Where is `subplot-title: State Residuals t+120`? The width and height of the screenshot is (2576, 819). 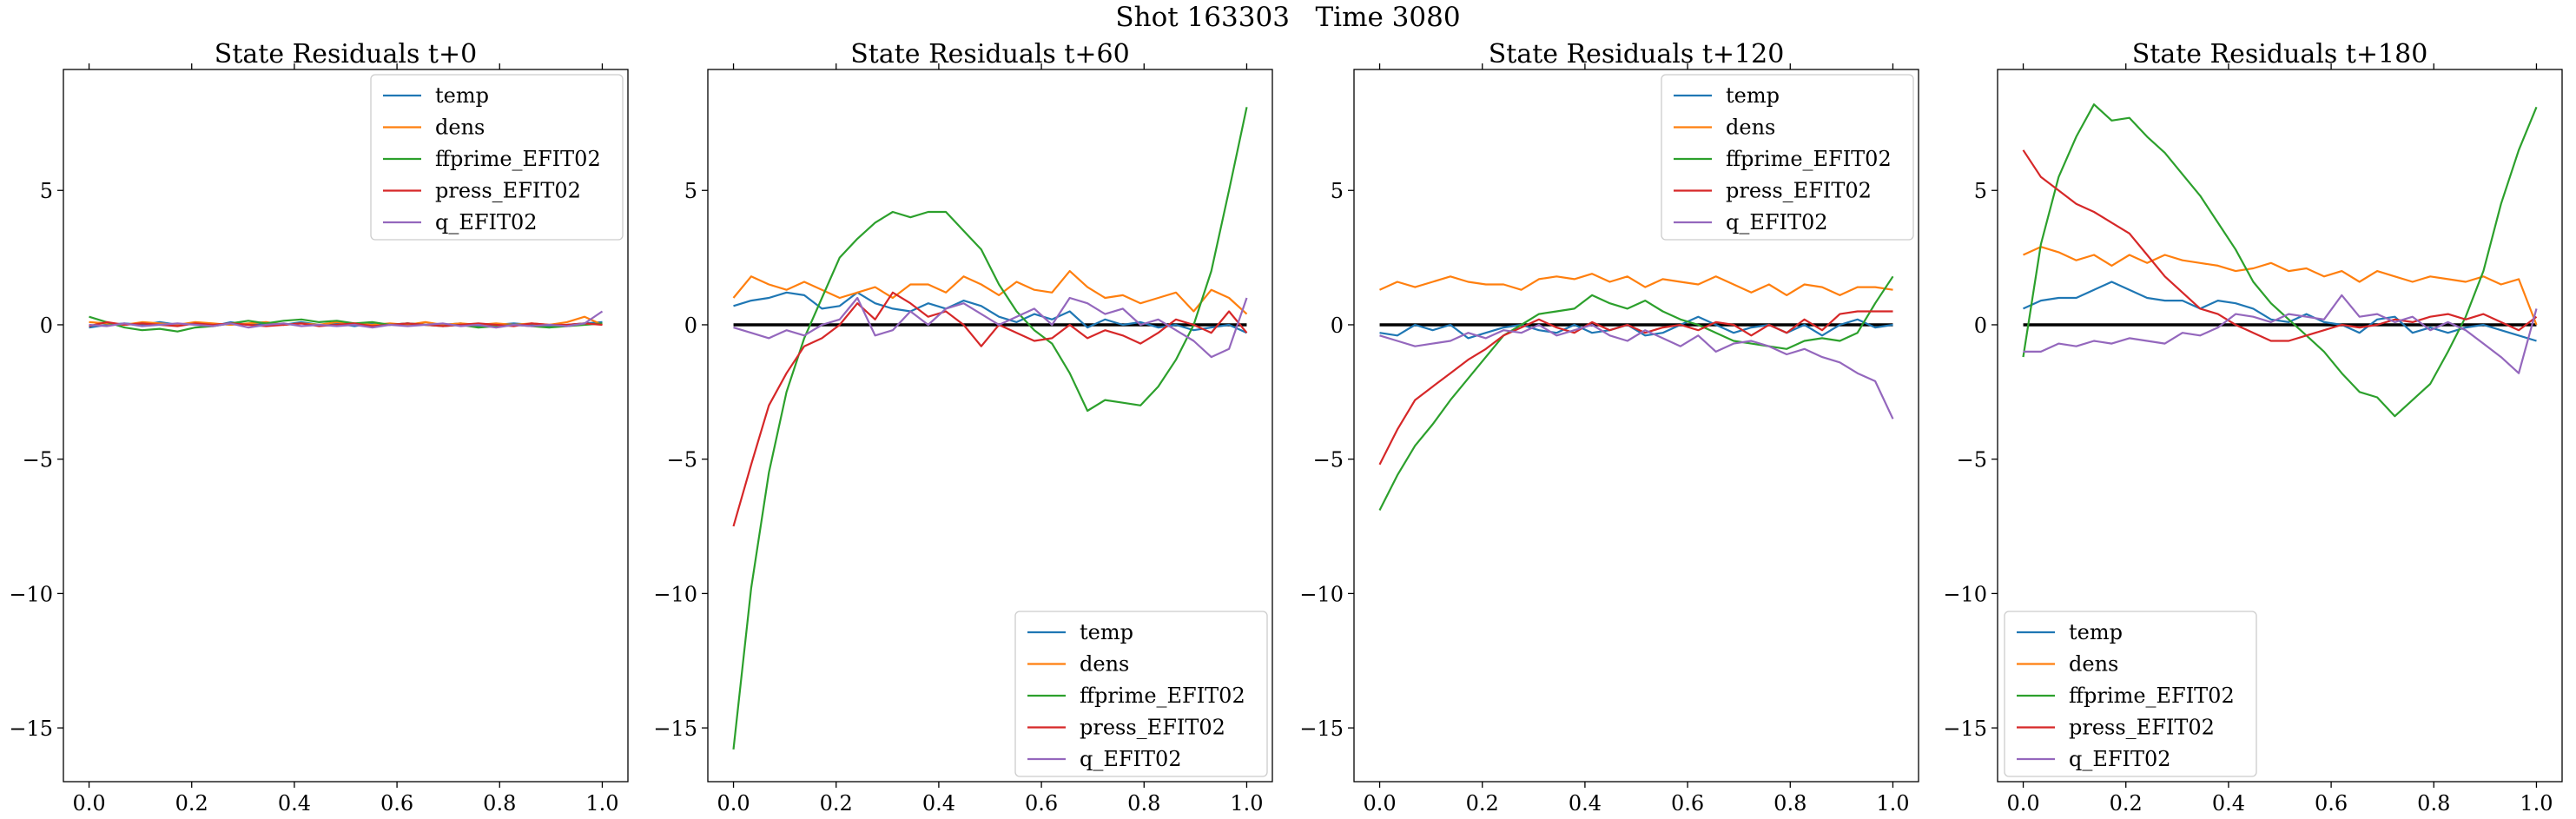
subplot-title: State Residuals t+120 is located at coordinates (1637, 54).